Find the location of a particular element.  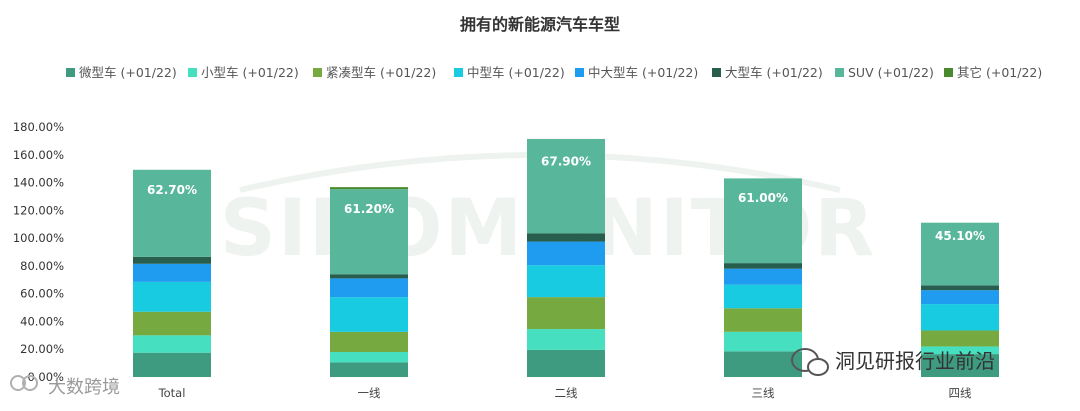

y-tick-label: 20.00% is located at coordinates (42, 349).